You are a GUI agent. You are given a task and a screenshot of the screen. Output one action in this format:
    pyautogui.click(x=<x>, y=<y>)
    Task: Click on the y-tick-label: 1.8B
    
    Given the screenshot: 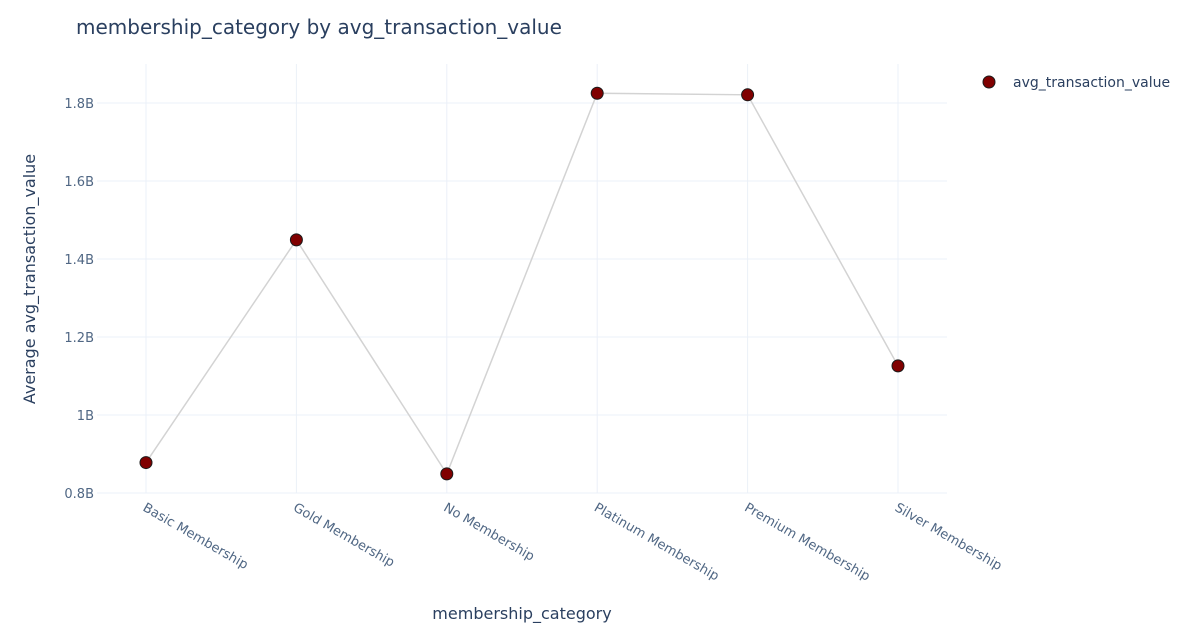 What is the action you would take?
    pyautogui.click(x=79, y=104)
    